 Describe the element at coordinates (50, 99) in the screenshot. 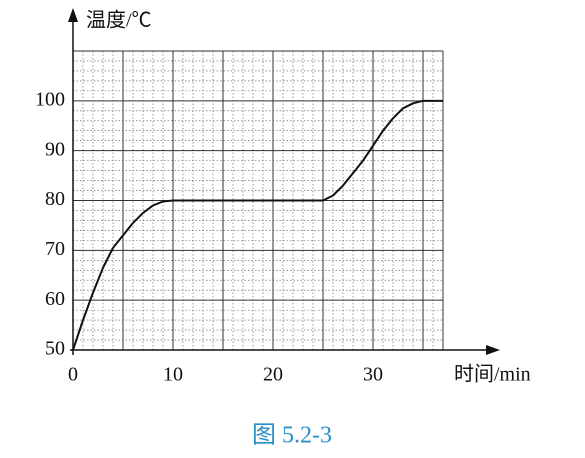

I see `y-tick-label: 100` at that location.